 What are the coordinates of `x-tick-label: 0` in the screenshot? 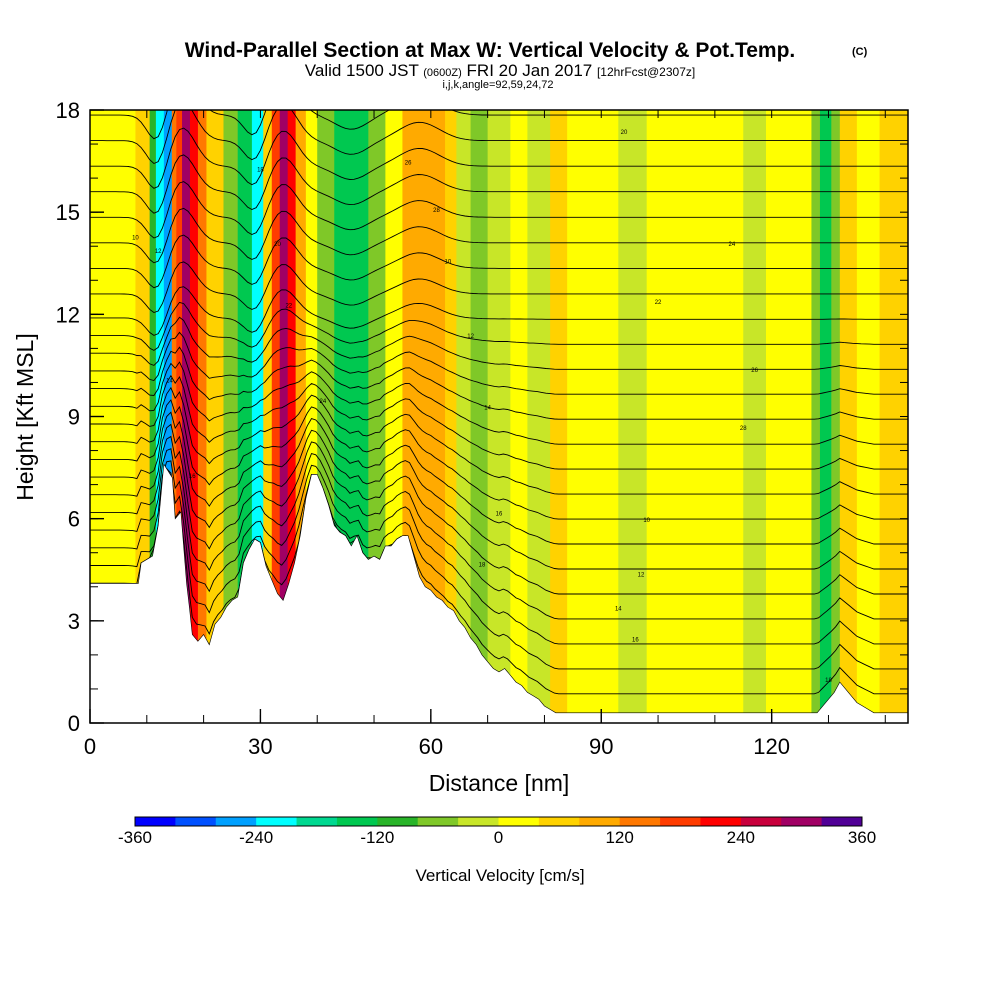 It's located at (90, 746).